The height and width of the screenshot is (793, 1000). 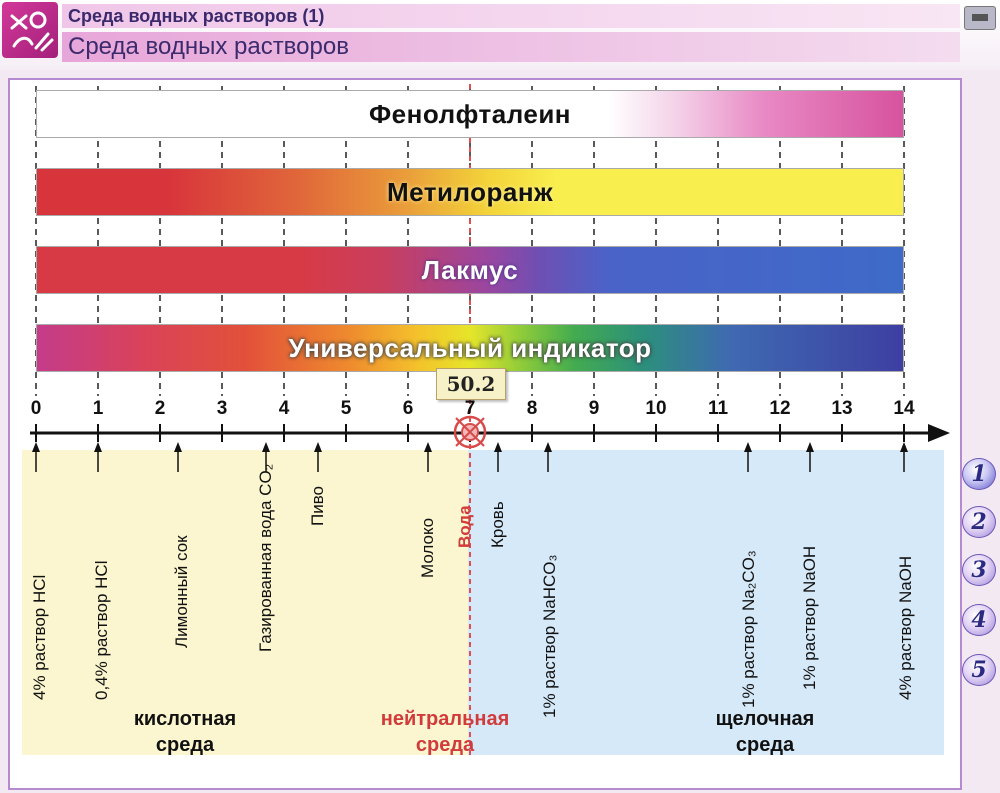 What do you see at coordinates (842, 408) in the screenshot?
I see `tick-label: 13` at bounding box center [842, 408].